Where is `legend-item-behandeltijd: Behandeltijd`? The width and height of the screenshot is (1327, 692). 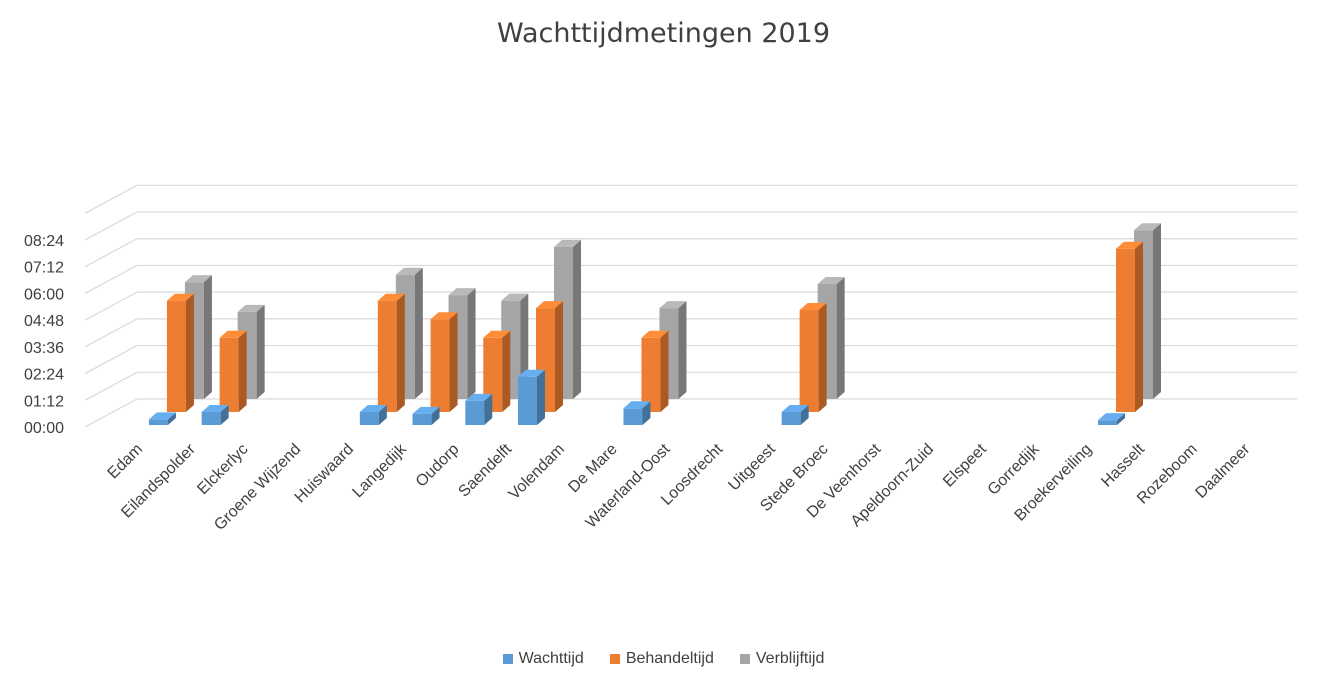 legend-item-behandeltijd: Behandeltijd is located at coordinates (661, 659).